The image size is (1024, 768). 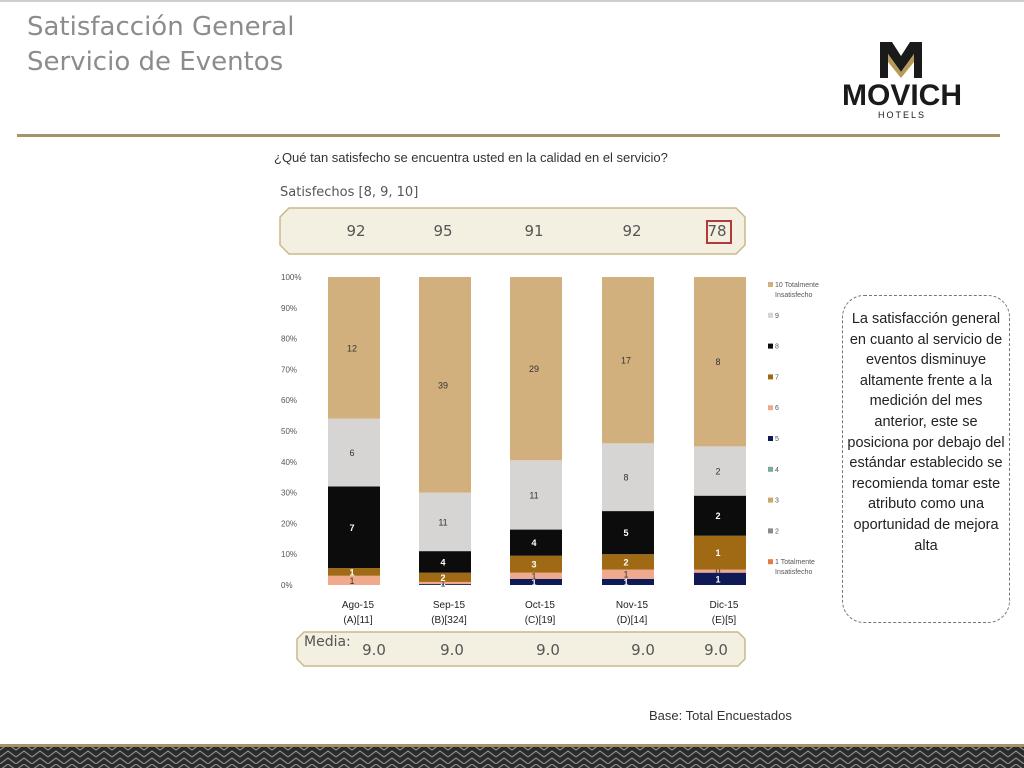 What do you see at coordinates (777, 501) in the screenshot?
I see `legend-label: 3` at bounding box center [777, 501].